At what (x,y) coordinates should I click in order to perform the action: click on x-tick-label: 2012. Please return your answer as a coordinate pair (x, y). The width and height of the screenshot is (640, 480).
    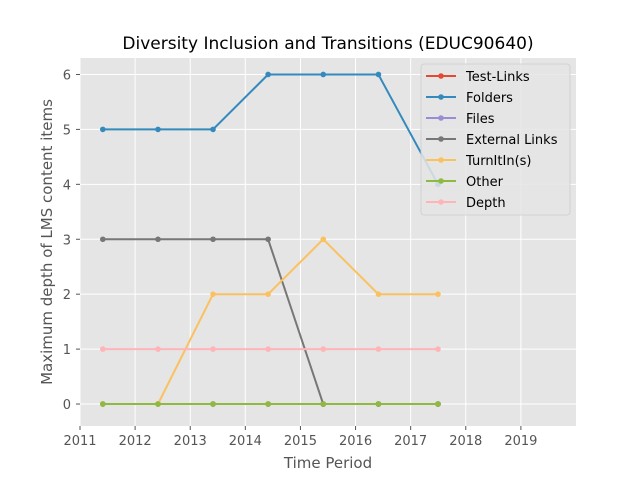
    Looking at the image, I should click on (135, 441).